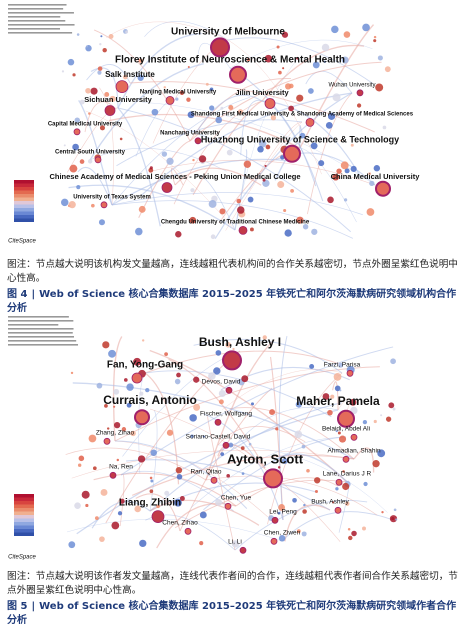 The image size is (464, 635). What do you see at coordinates (218, 437) in the screenshot?
I see `node-label: Soriano-Castell, David` at bounding box center [218, 437].